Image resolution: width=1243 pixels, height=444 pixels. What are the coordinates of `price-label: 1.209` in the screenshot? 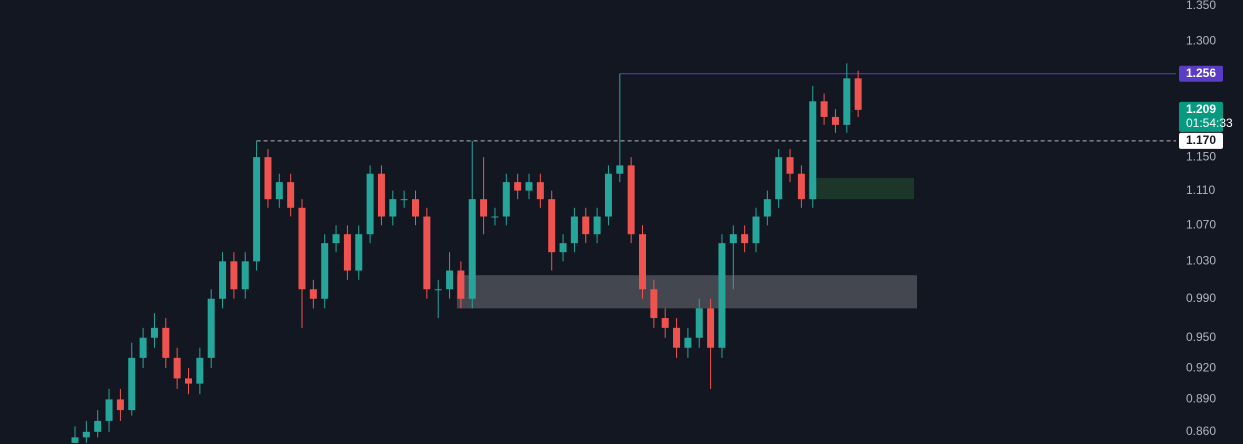 It's located at (1201, 109).